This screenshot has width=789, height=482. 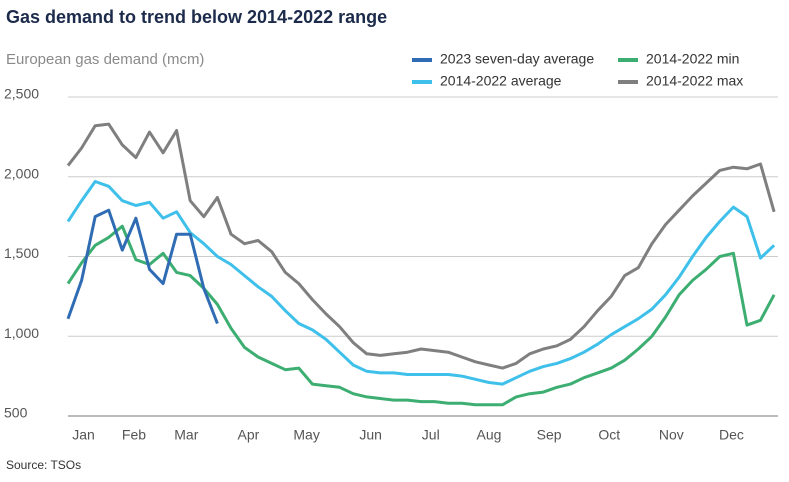 I want to click on x-tick-label: Sep, so click(x=549, y=435).